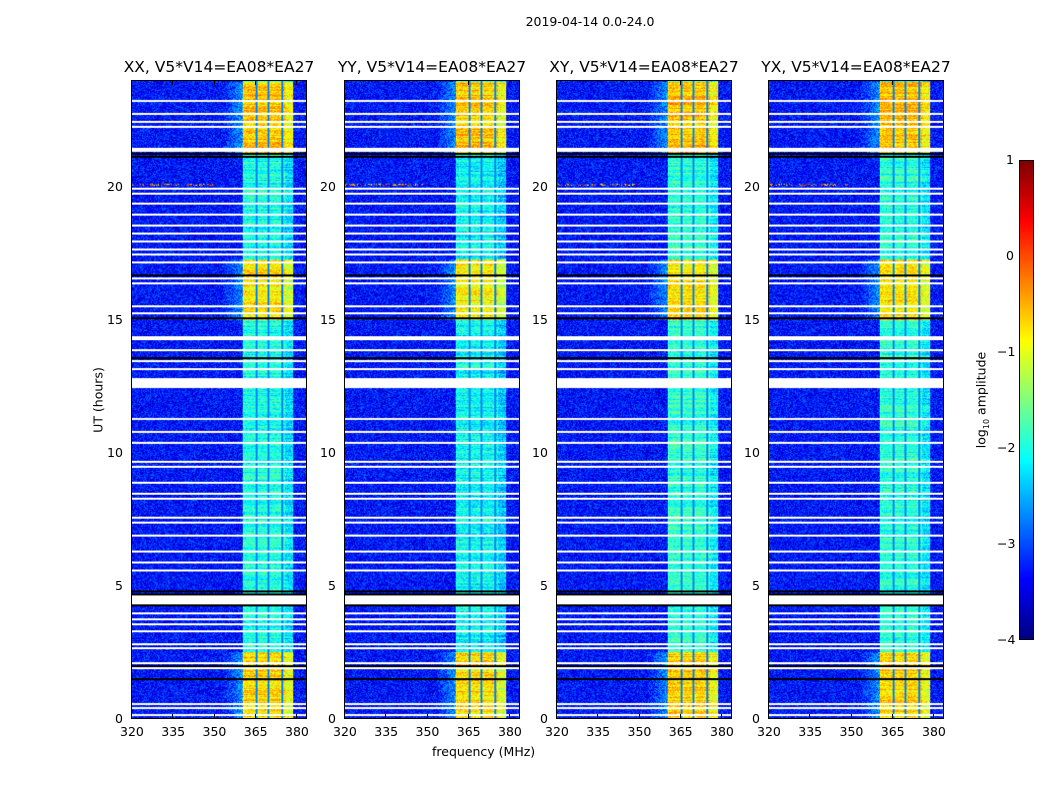 This screenshot has height=800, width=1050. What do you see at coordinates (590, 21) in the screenshot?
I see `figure-title: 2019-04-14 0.0-24.0` at bounding box center [590, 21].